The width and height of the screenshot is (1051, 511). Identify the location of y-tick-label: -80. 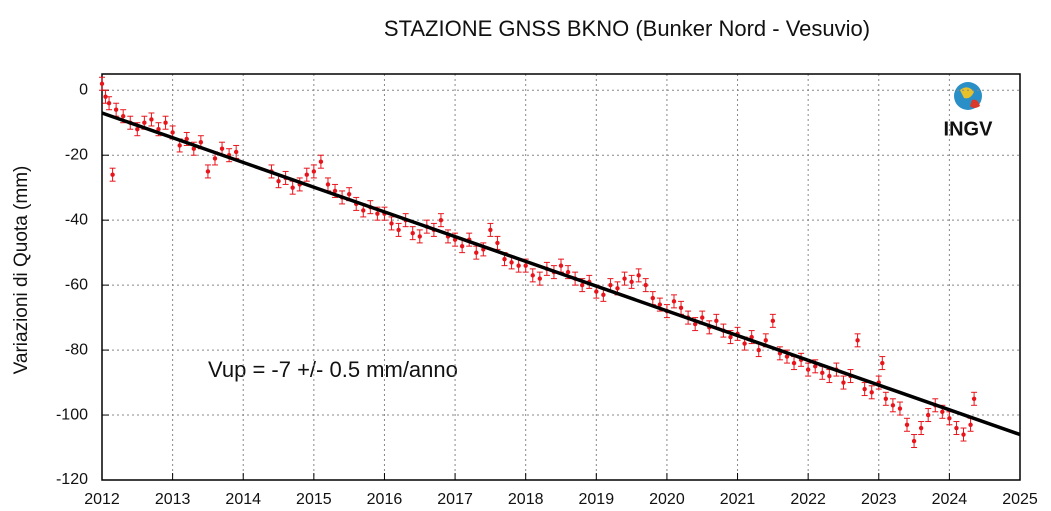
(76, 349).